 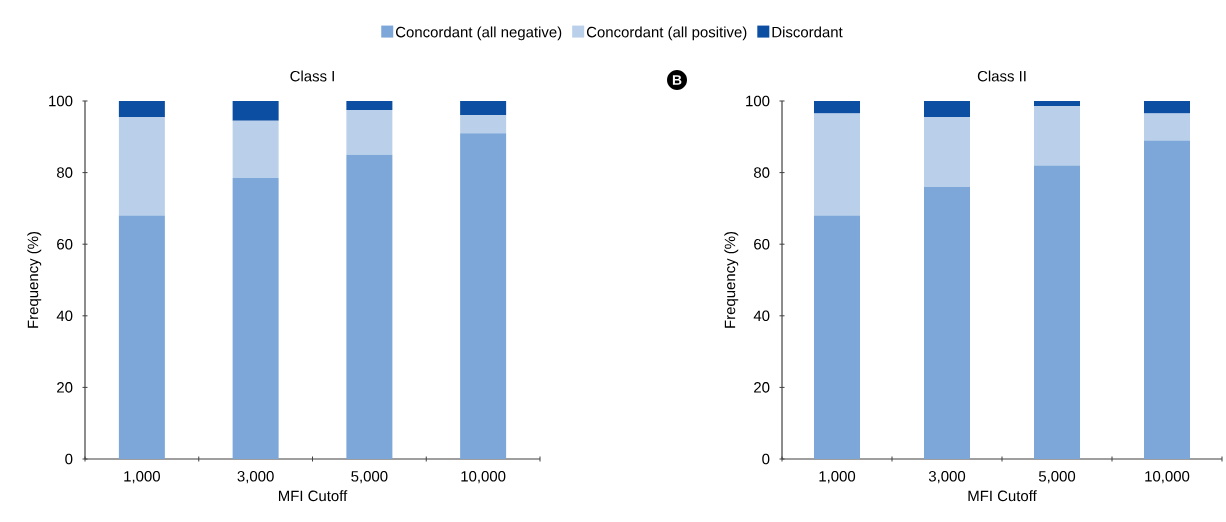 What do you see at coordinates (807, 32) in the screenshot?
I see `legend-label: Discordant` at bounding box center [807, 32].